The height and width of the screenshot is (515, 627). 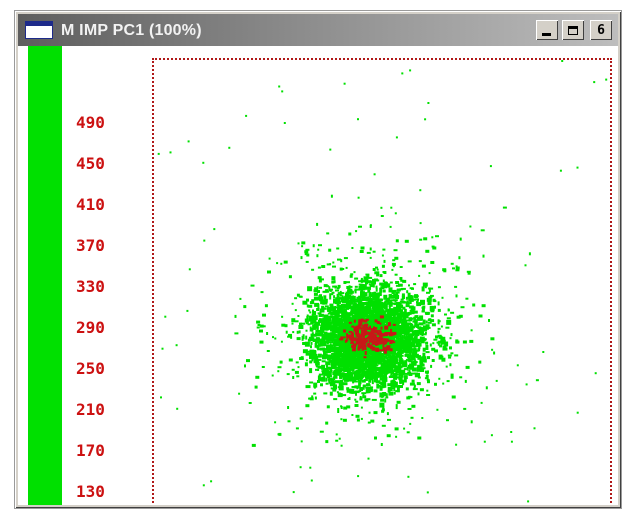 What do you see at coordinates (573, 30) in the screenshot?
I see `maximize-button` at bounding box center [573, 30].